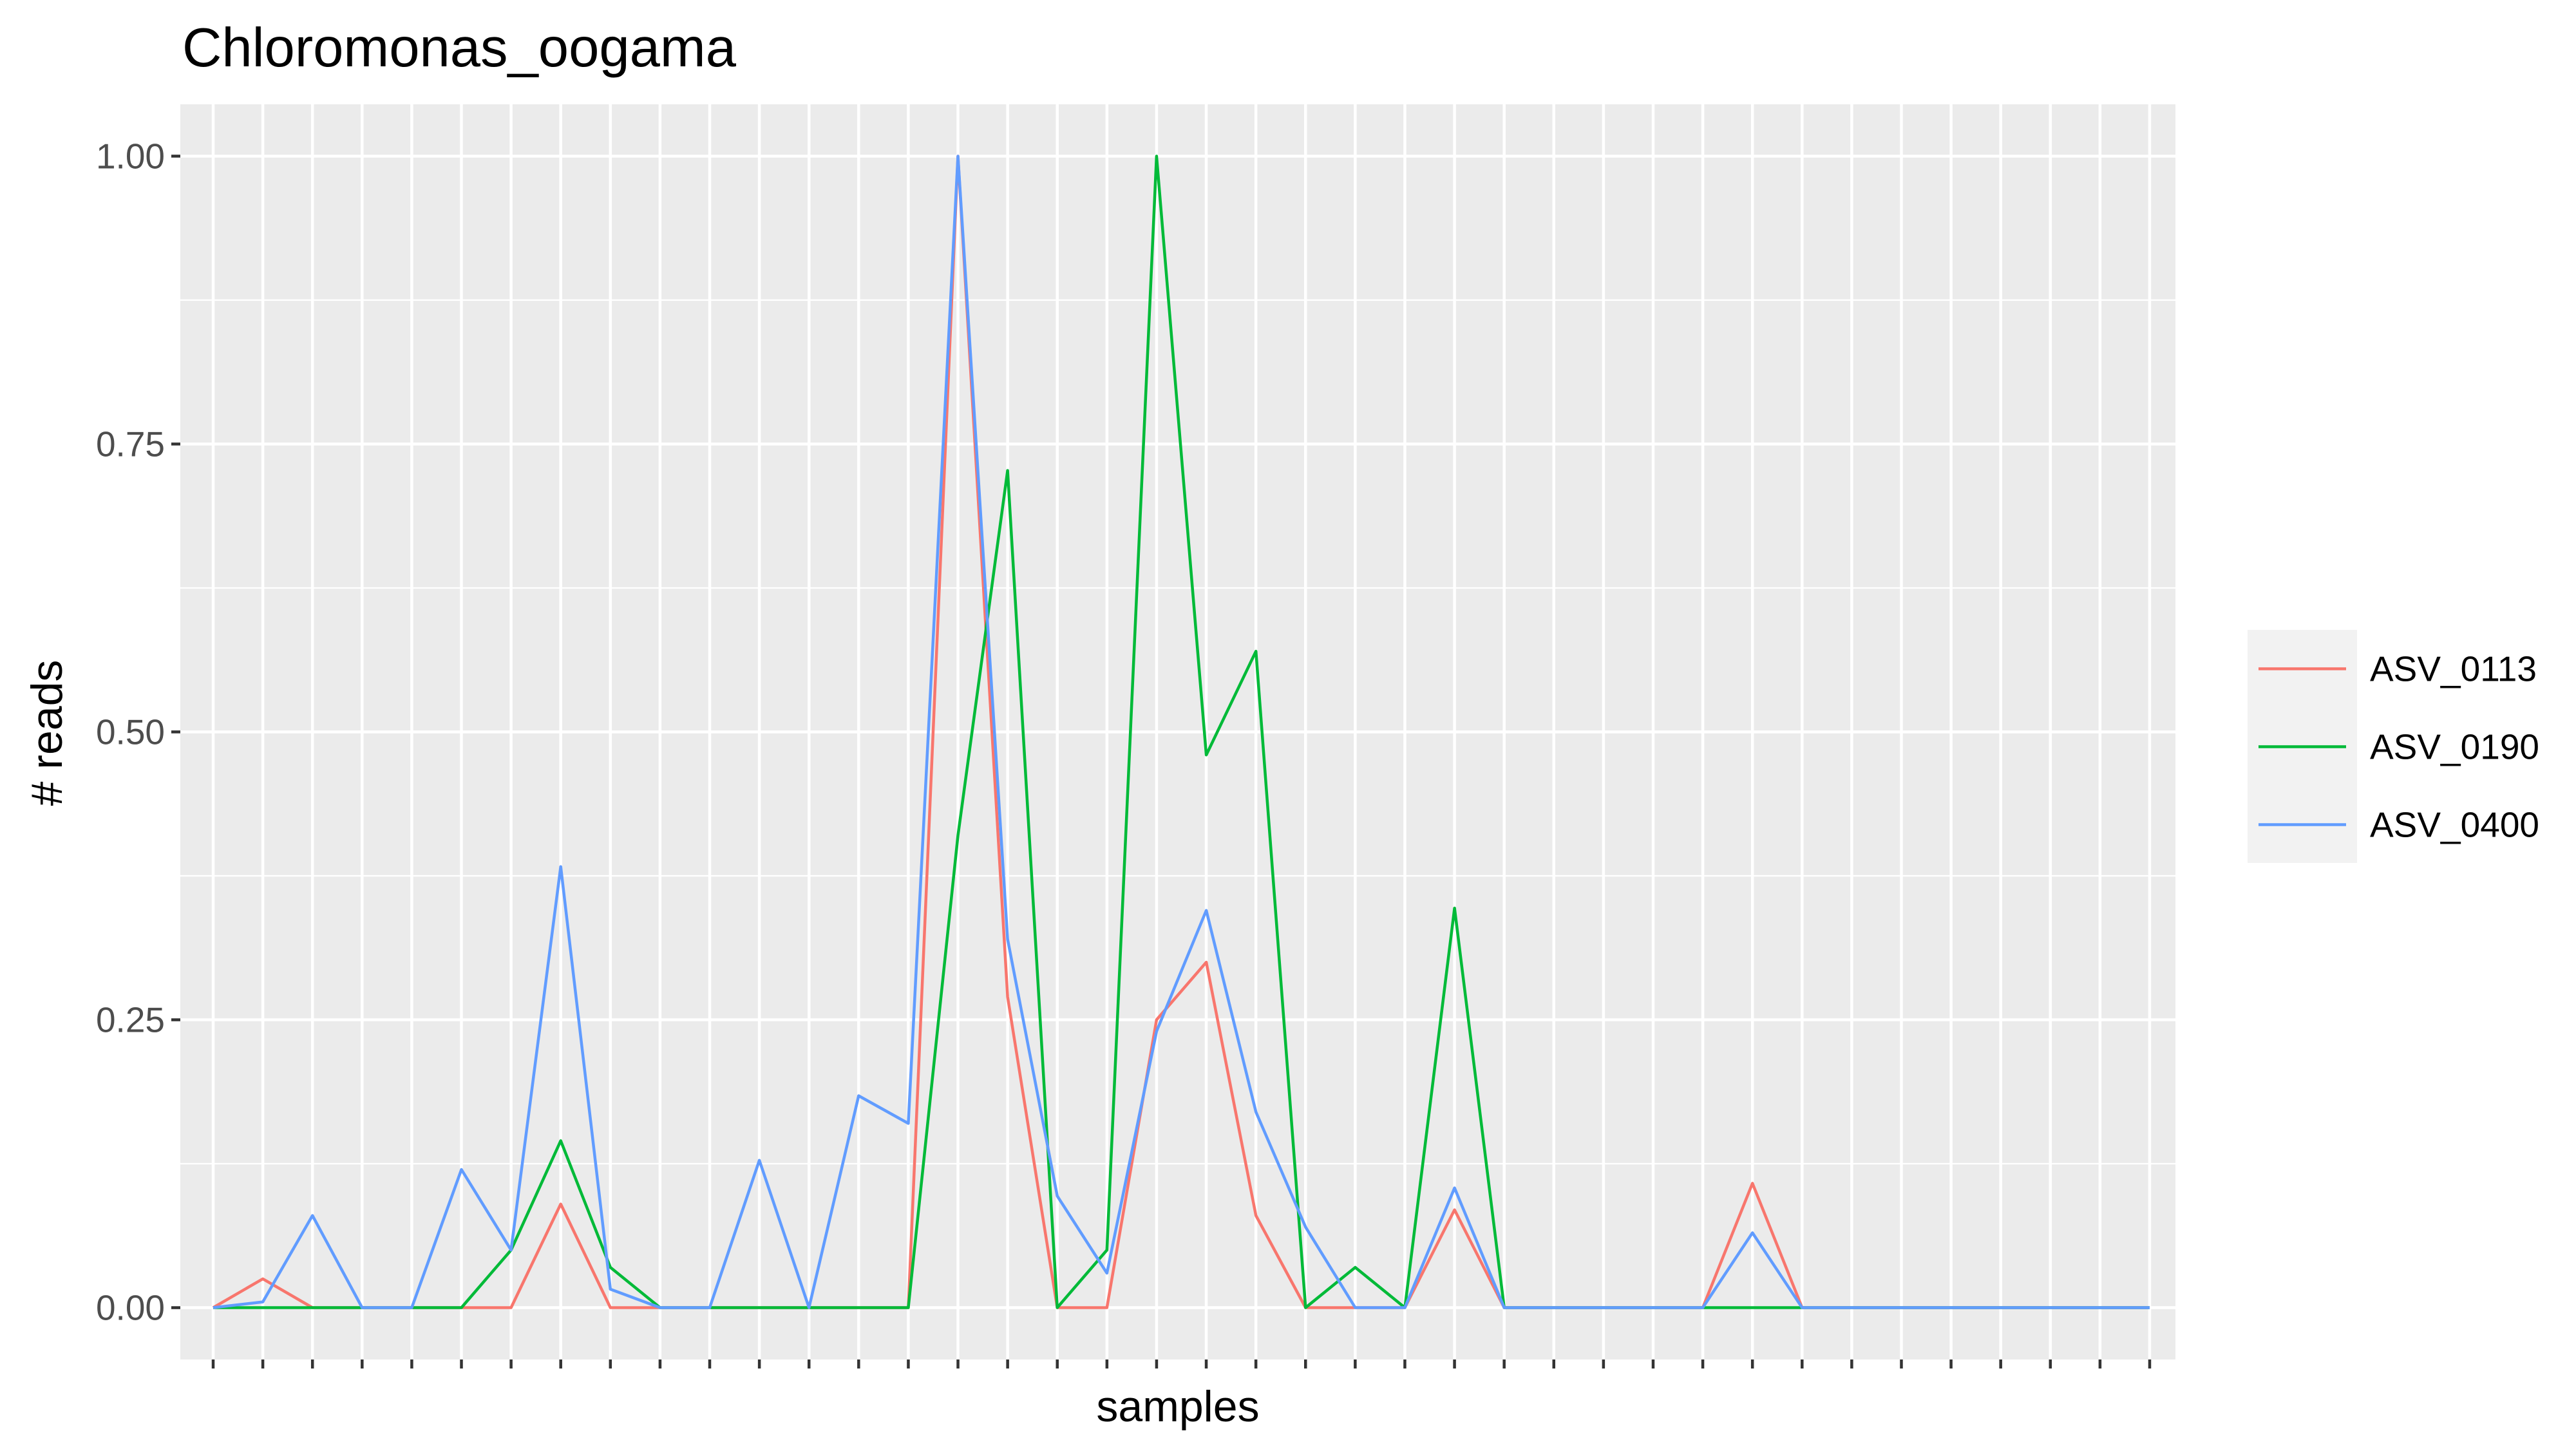 This screenshot has width=2576, height=1449. What do you see at coordinates (2454, 747) in the screenshot?
I see `legend-label-asv-0190: ASV_0190` at bounding box center [2454, 747].